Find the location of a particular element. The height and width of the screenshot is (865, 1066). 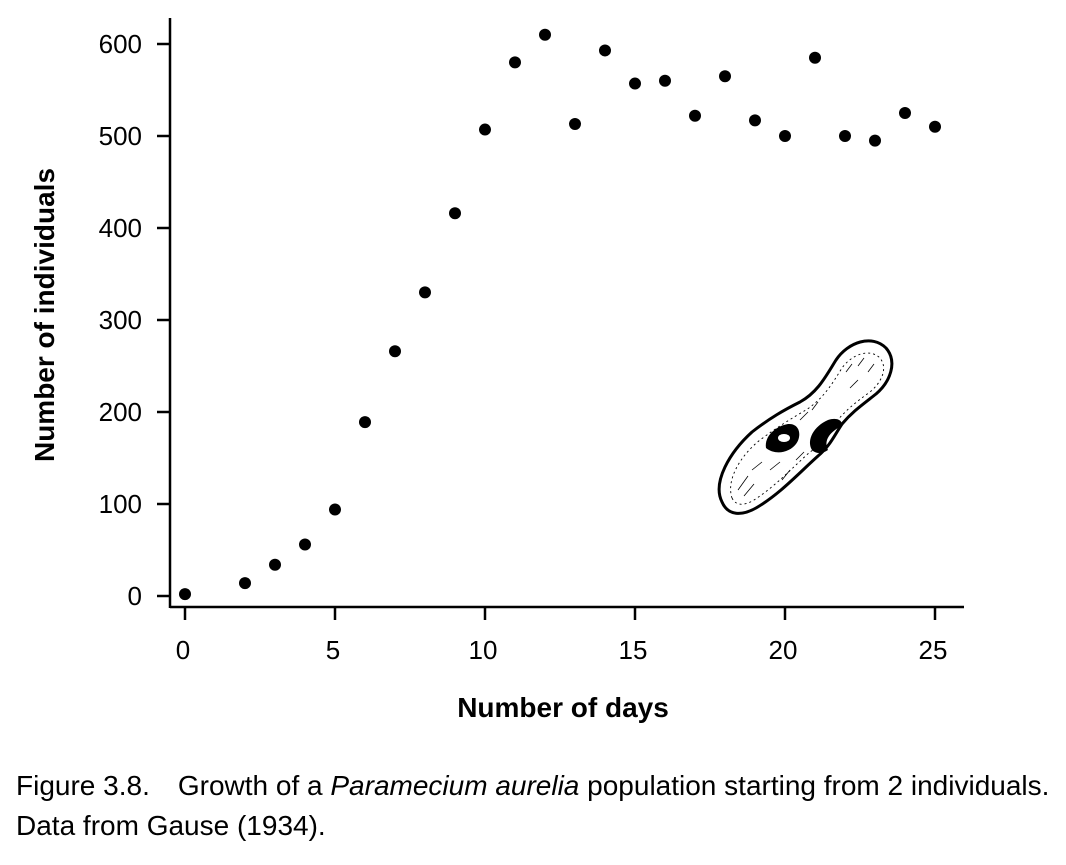

paramecium-nucleus-highlight is located at coordinates (784, 438).